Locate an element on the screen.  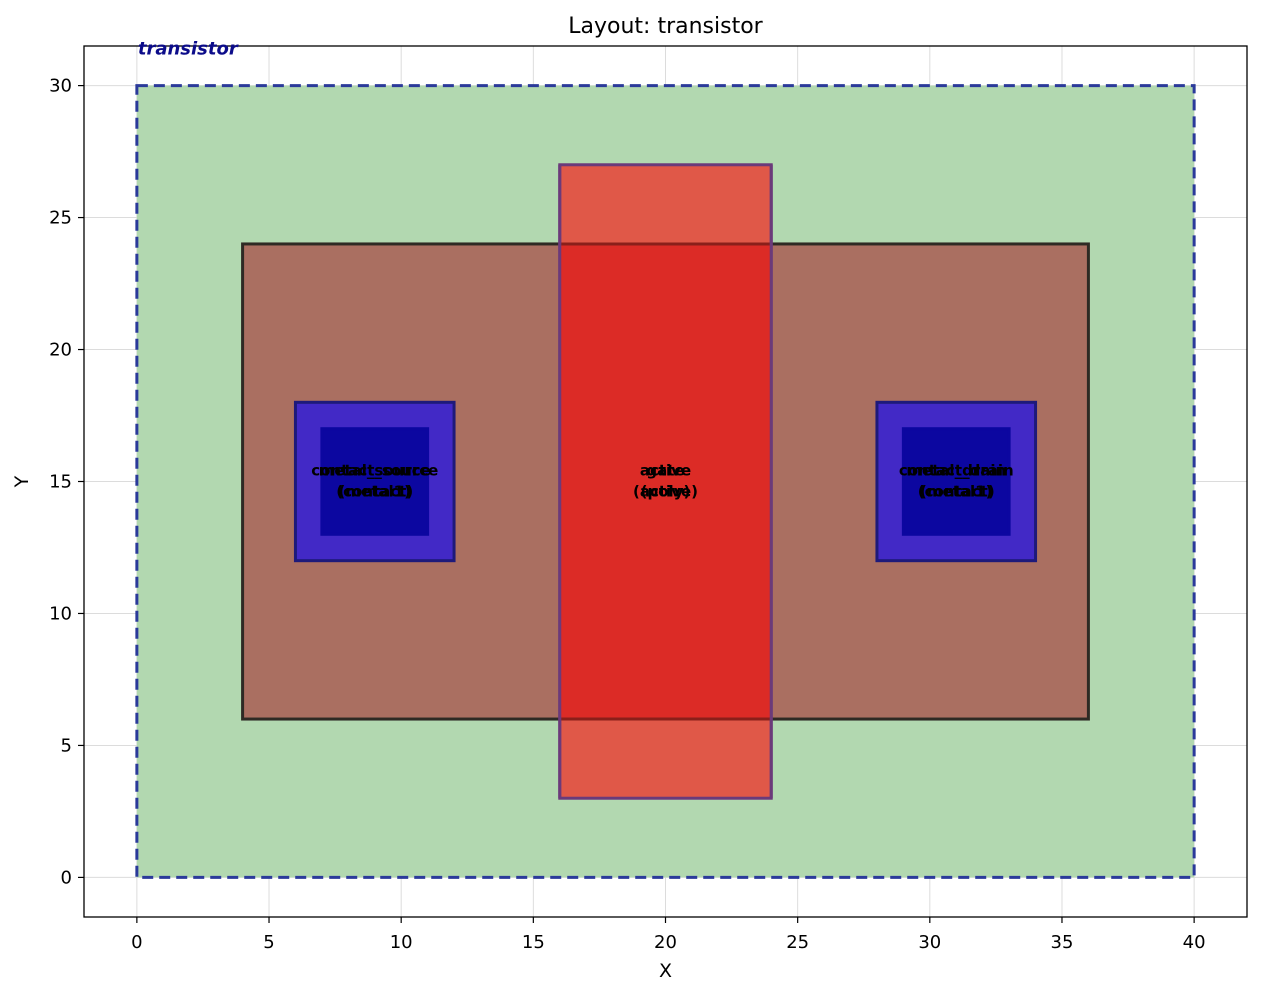
x-tick-label: 40 is located at coordinates (1194, 942).